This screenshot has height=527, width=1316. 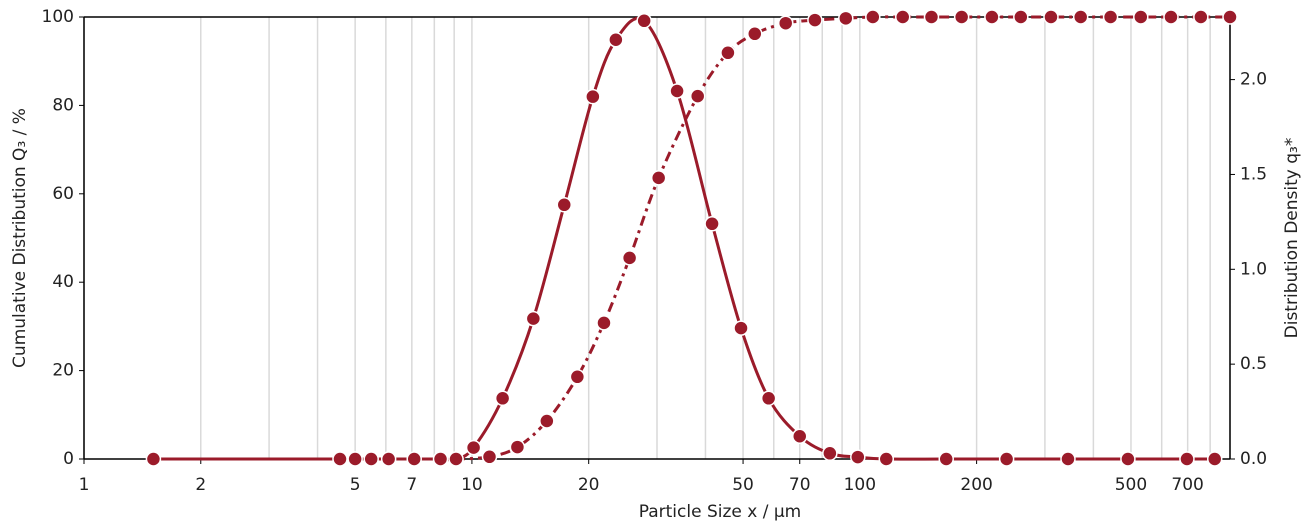 I want to click on y2-tick-label: 1.5, so click(x=1253, y=174).